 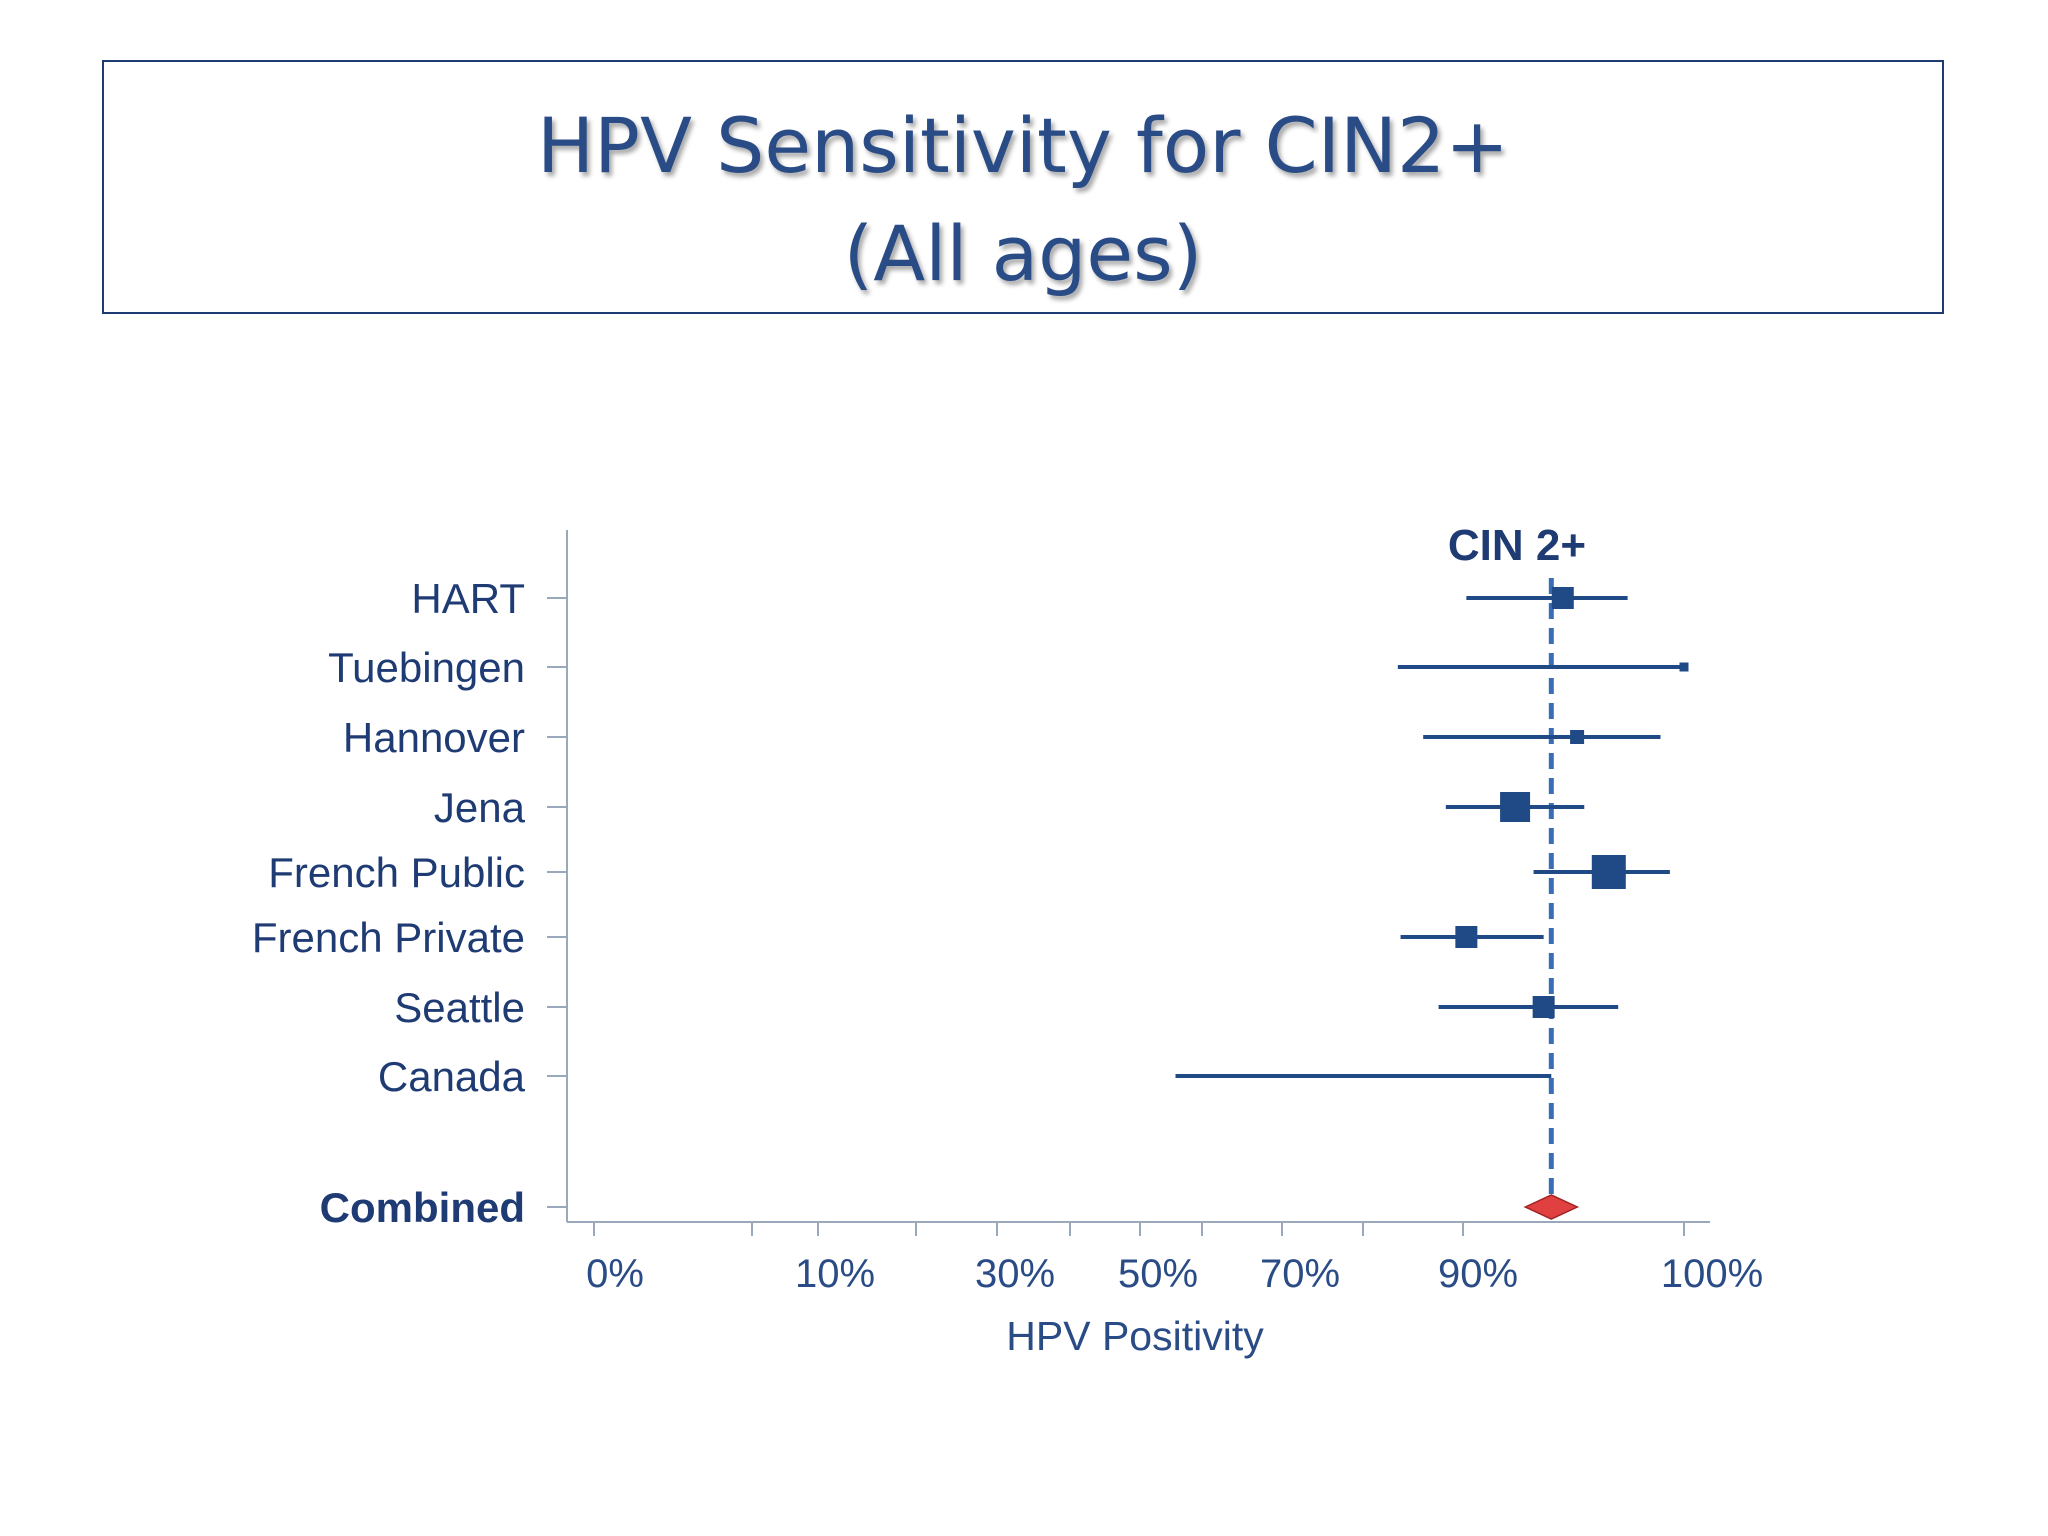 What do you see at coordinates (459, 1007) in the screenshot?
I see `study-label: Seattle` at bounding box center [459, 1007].